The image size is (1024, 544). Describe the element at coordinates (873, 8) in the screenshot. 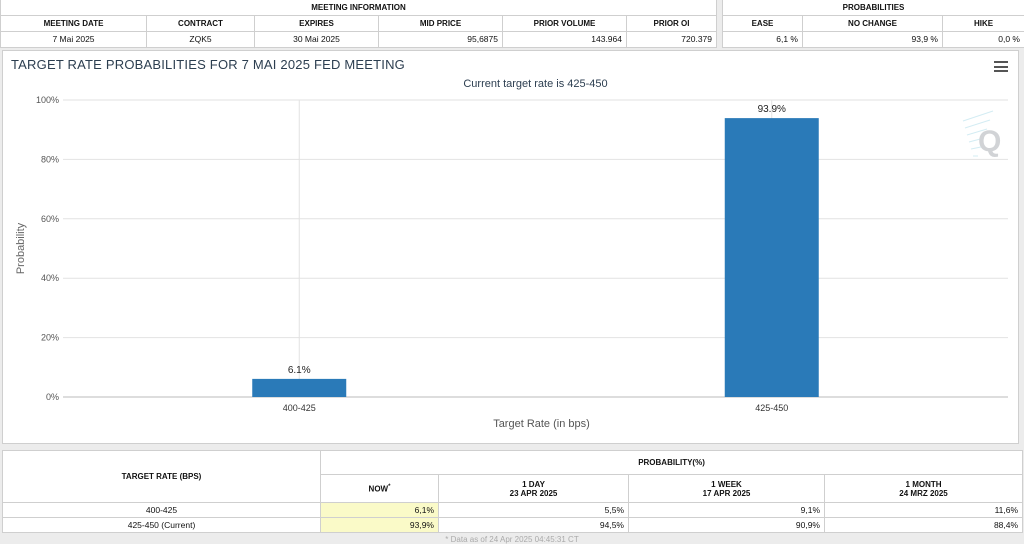

I see `probabilities-header: PROBABILITIES` at that location.